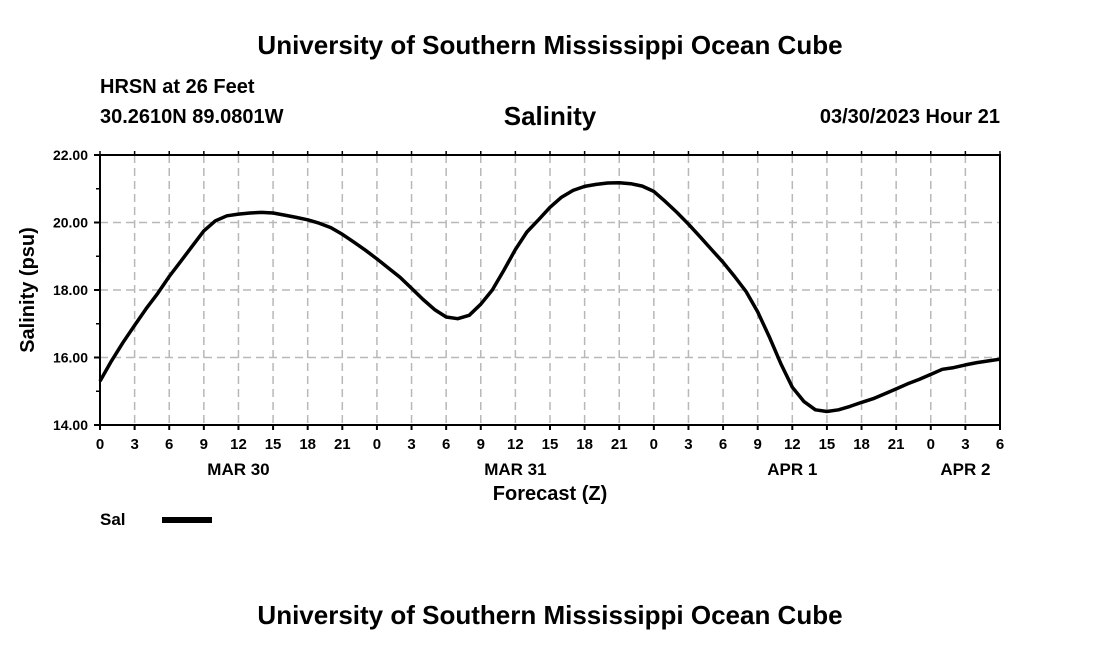  Describe the element at coordinates (550, 494) in the screenshot. I see `x-axis-label: Forecast (Z)` at that location.